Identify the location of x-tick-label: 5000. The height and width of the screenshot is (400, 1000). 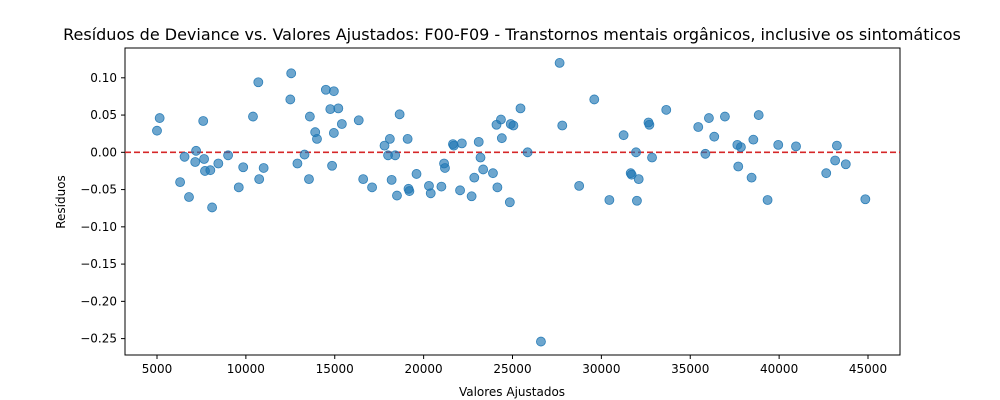
(157, 369).